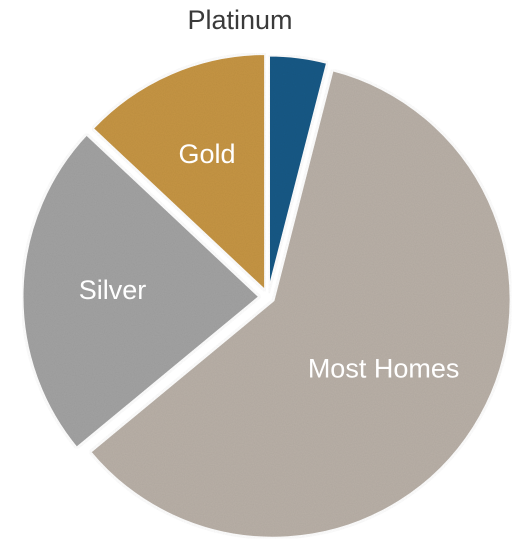  Describe the element at coordinates (113, 290) in the screenshot. I see `label-silver: Silver` at that location.